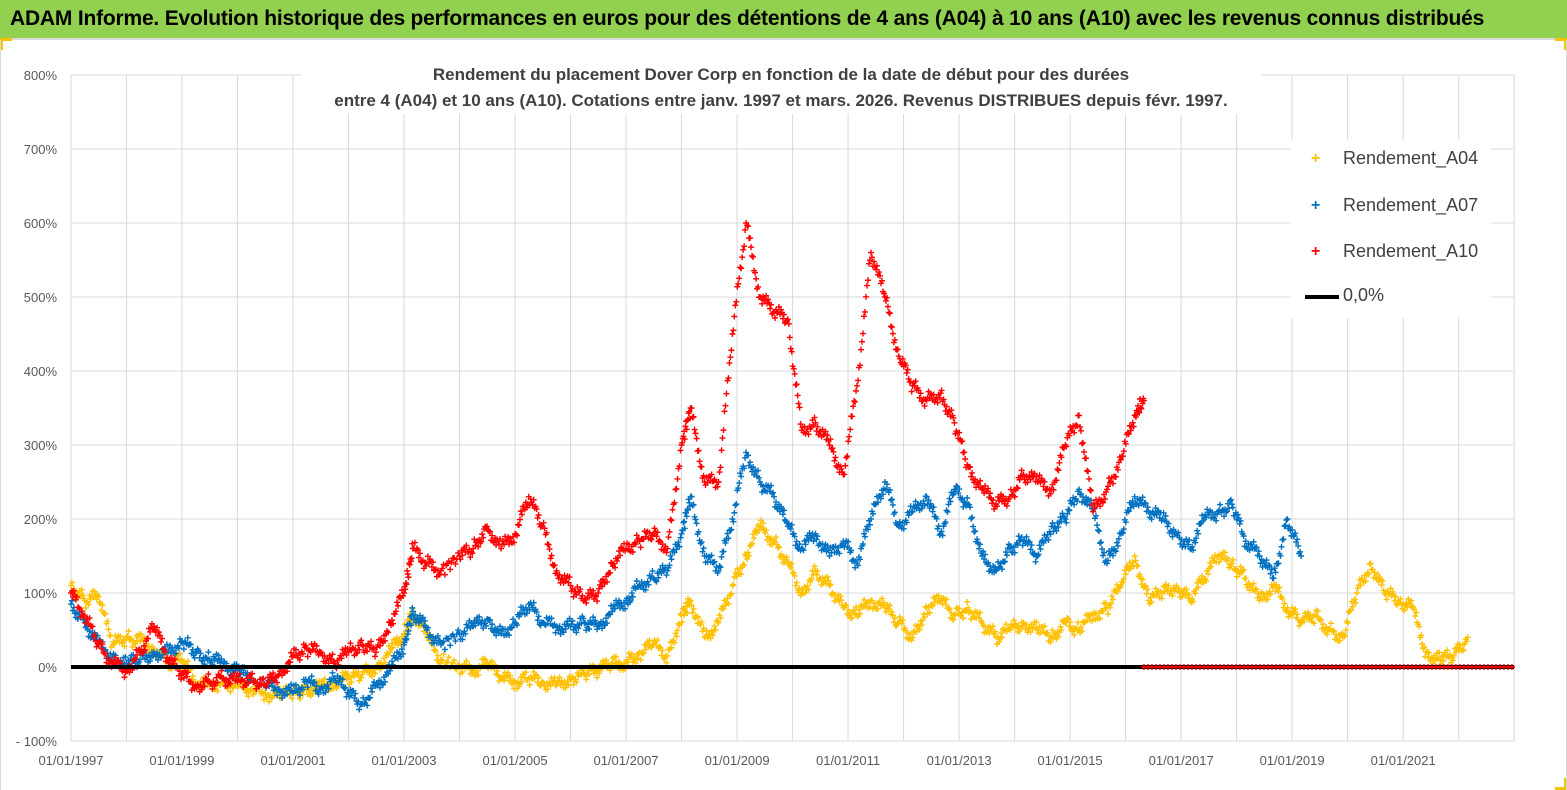  What do you see at coordinates (1391, 297) in the screenshot?
I see `legend-item-zero: 0,0%` at bounding box center [1391, 297].